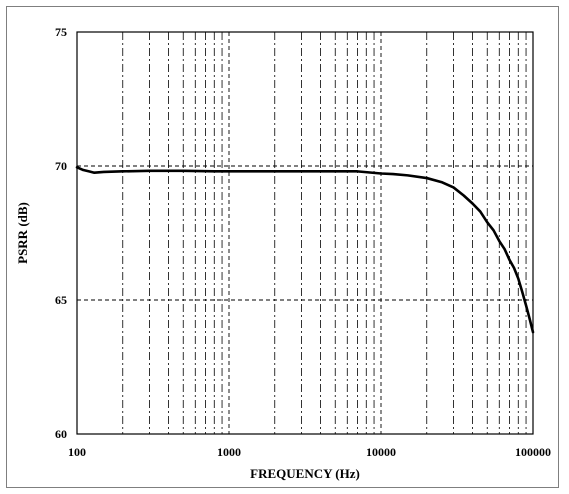  What do you see at coordinates (61, 434) in the screenshot?
I see `y-tick-label: 60` at bounding box center [61, 434].